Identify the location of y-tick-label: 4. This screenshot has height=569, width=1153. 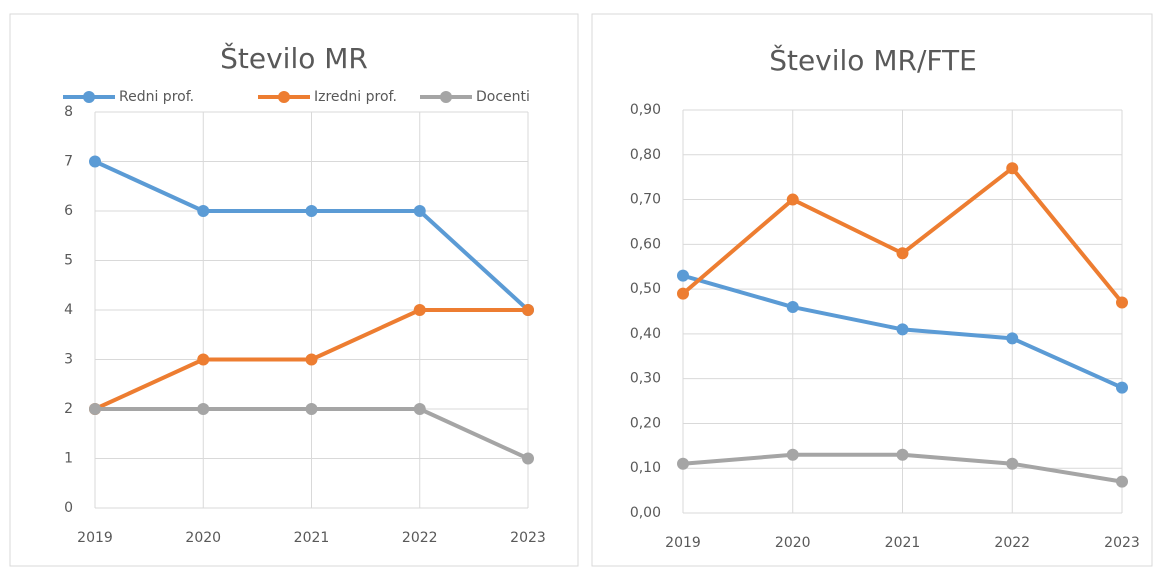
(68, 310).